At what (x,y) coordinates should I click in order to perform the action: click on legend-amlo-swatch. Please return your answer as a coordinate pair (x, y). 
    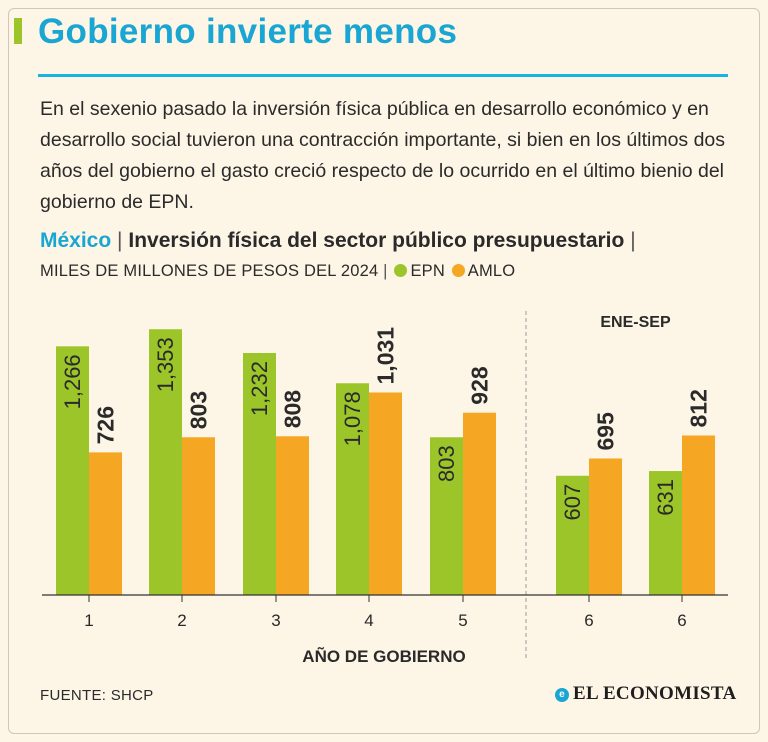
    Looking at the image, I should click on (458, 270).